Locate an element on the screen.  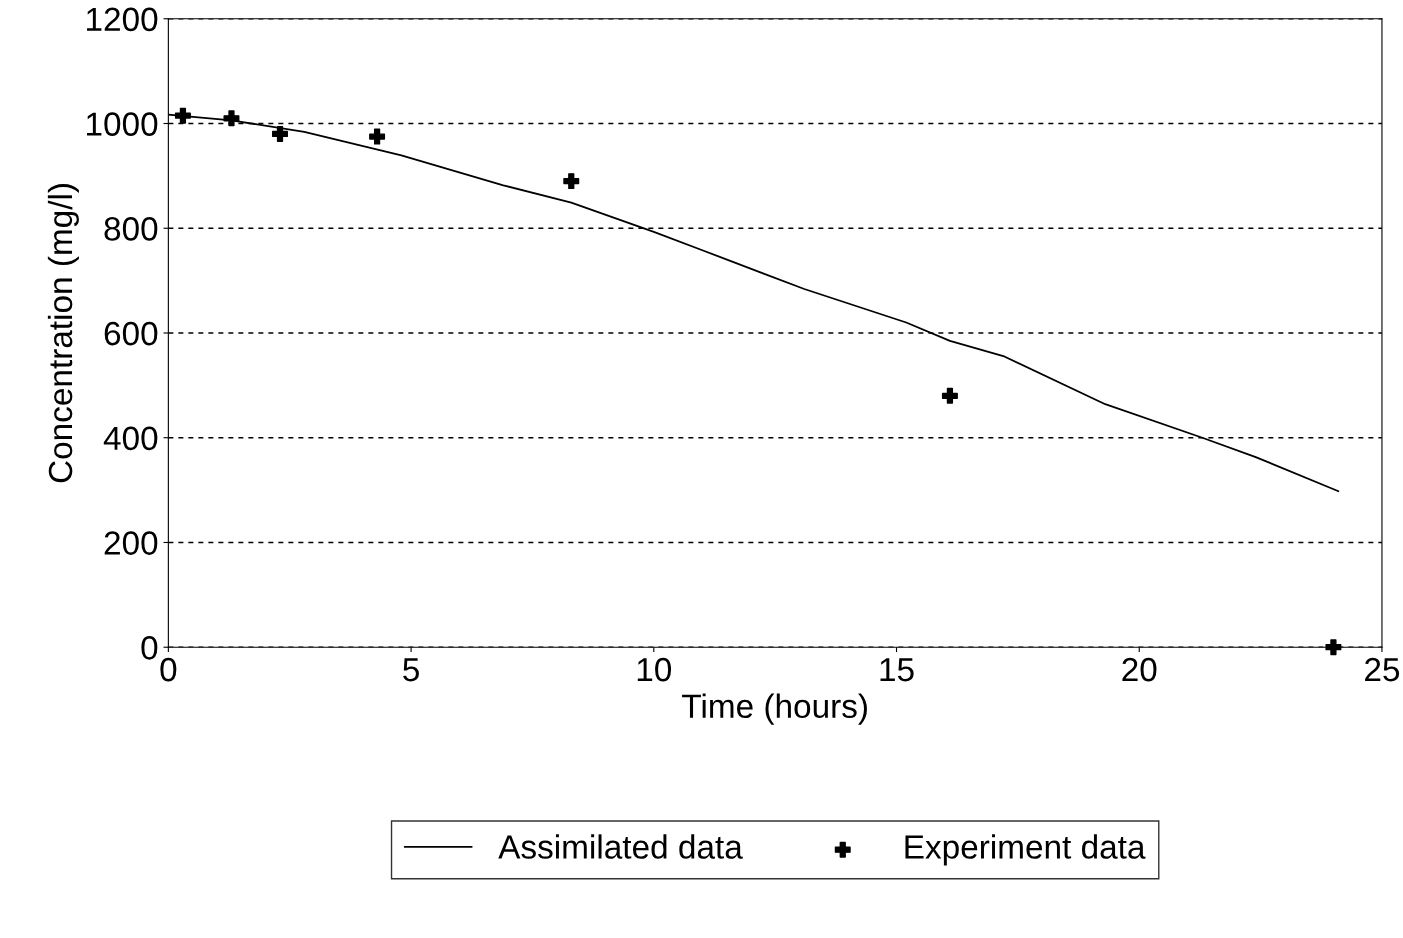
x-tick-label: 5 is located at coordinates (411, 670).